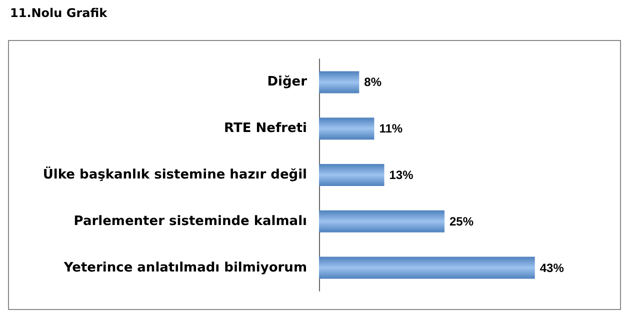  What do you see at coordinates (59, 13) in the screenshot?
I see `text: 11.Nolu Grafik` at bounding box center [59, 13].